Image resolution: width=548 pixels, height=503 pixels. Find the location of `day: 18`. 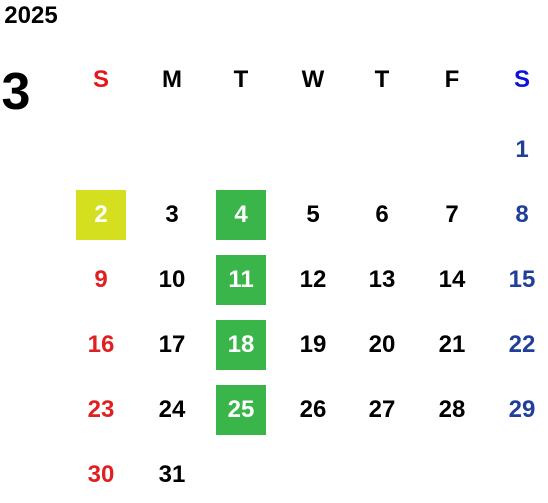

day: 18 is located at coordinates (241, 344).